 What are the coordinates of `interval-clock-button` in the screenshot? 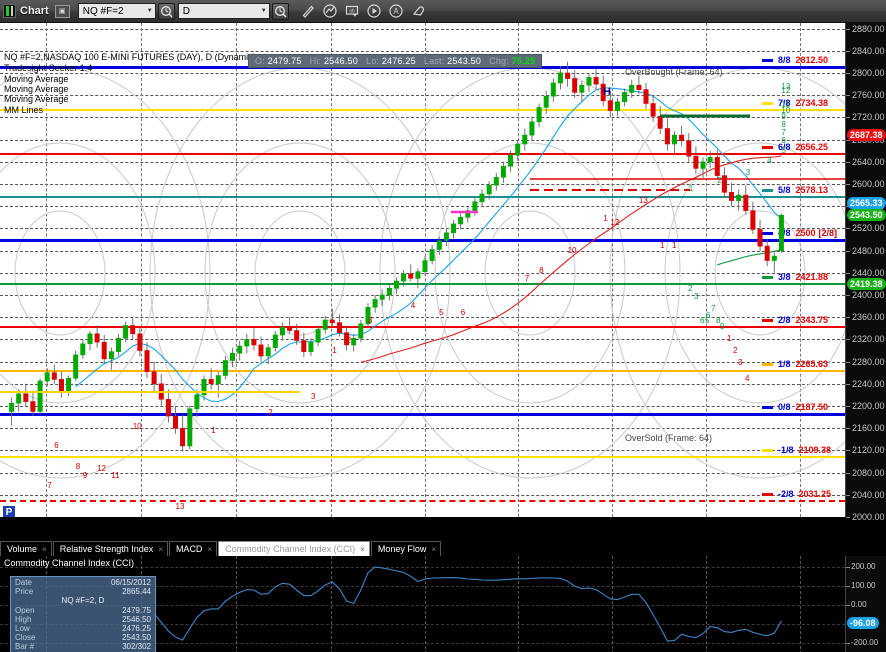 It's located at (280, 11).